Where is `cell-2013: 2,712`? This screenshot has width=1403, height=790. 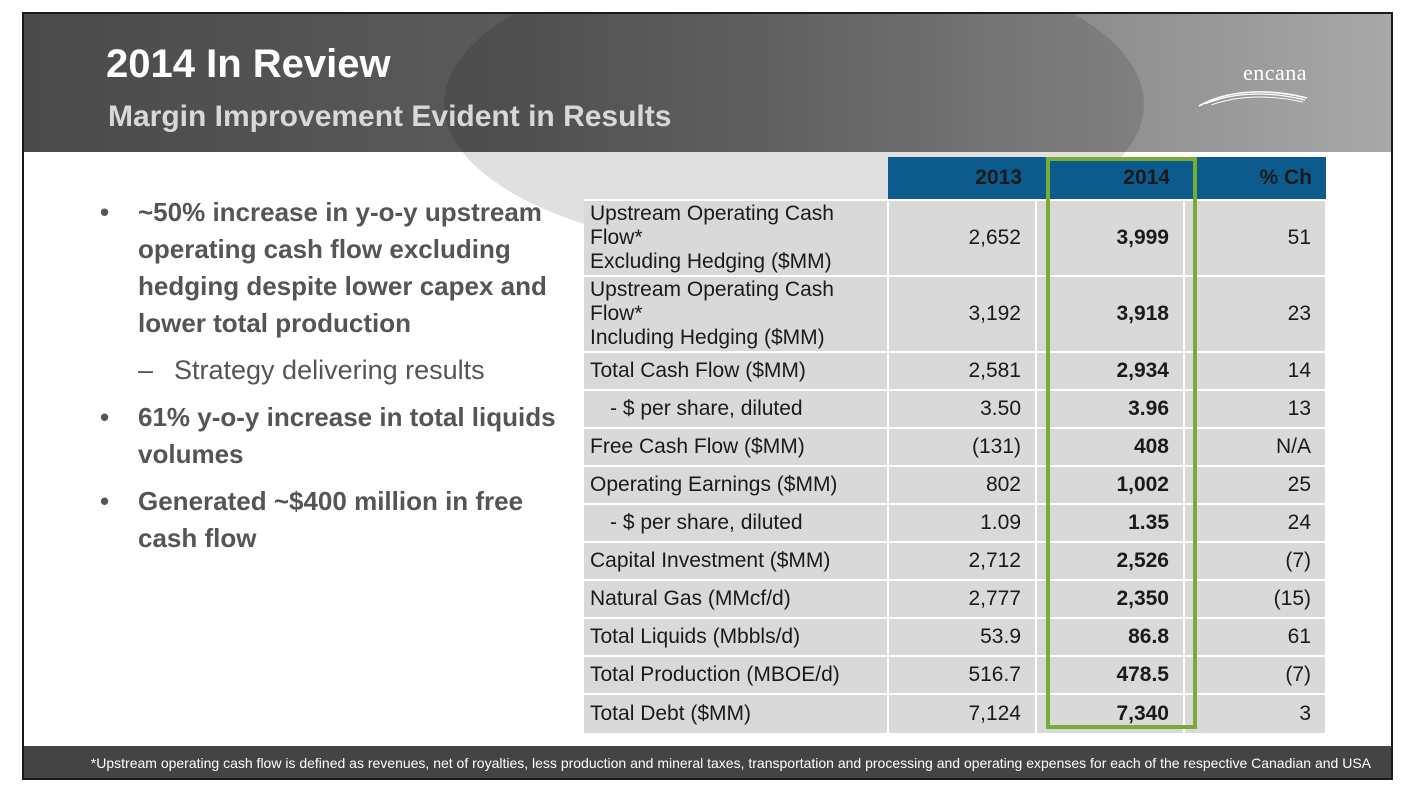
cell-2013: 2,712 is located at coordinates (962, 561).